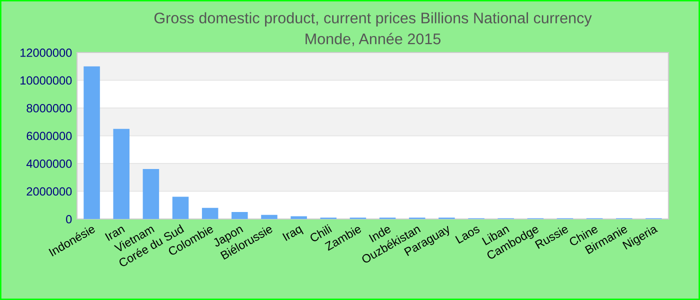  What do you see at coordinates (467, 234) in the screenshot?
I see `x-tick-label: Laos` at bounding box center [467, 234].